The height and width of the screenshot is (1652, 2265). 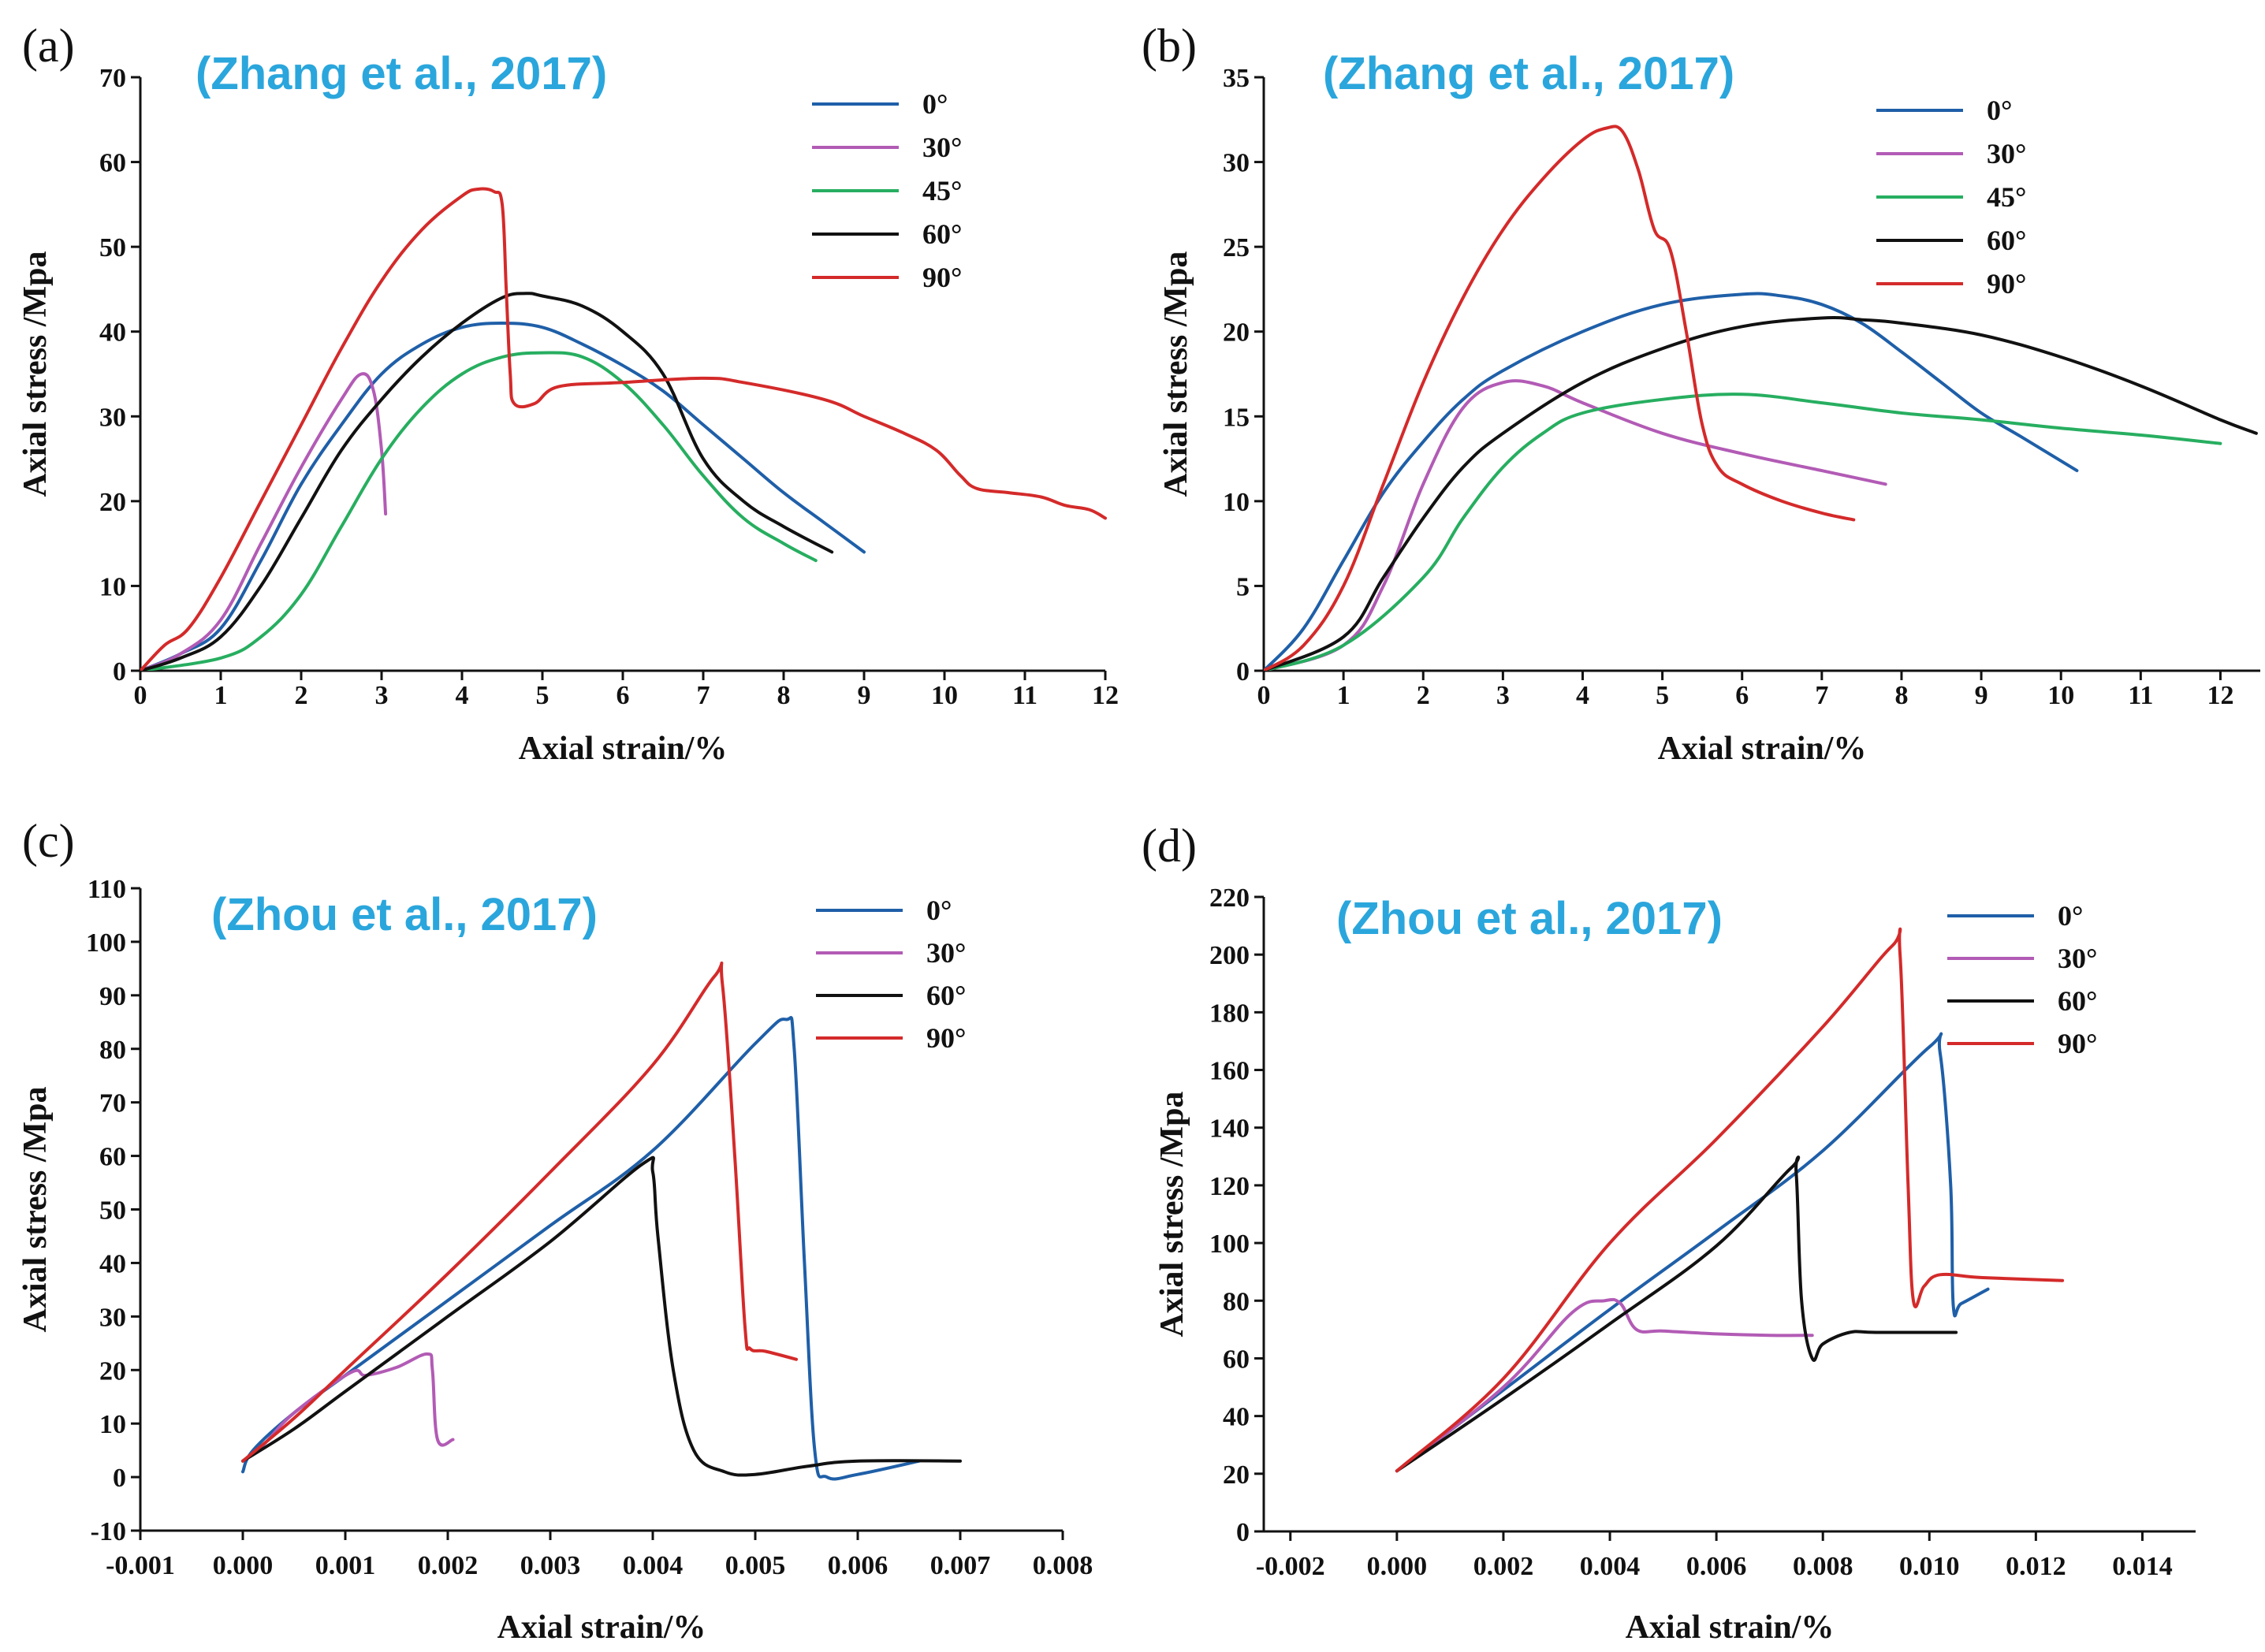 What do you see at coordinates (113, 1050) in the screenshot?
I see `y-tick-label: 80` at bounding box center [113, 1050].